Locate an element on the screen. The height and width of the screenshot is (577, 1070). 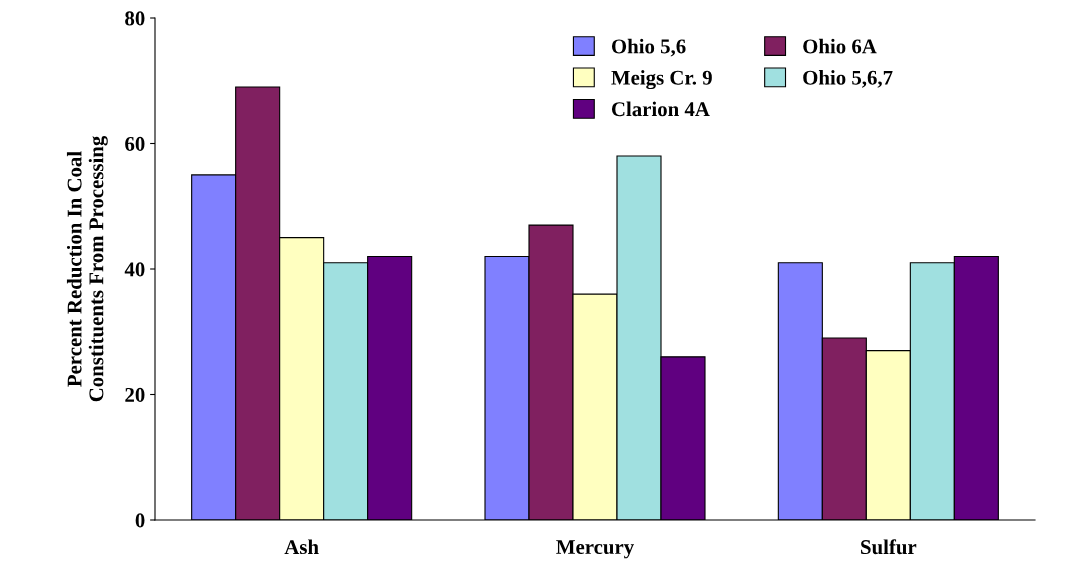
legend-label: Ohio 5,6,7 is located at coordinates (848, 79).